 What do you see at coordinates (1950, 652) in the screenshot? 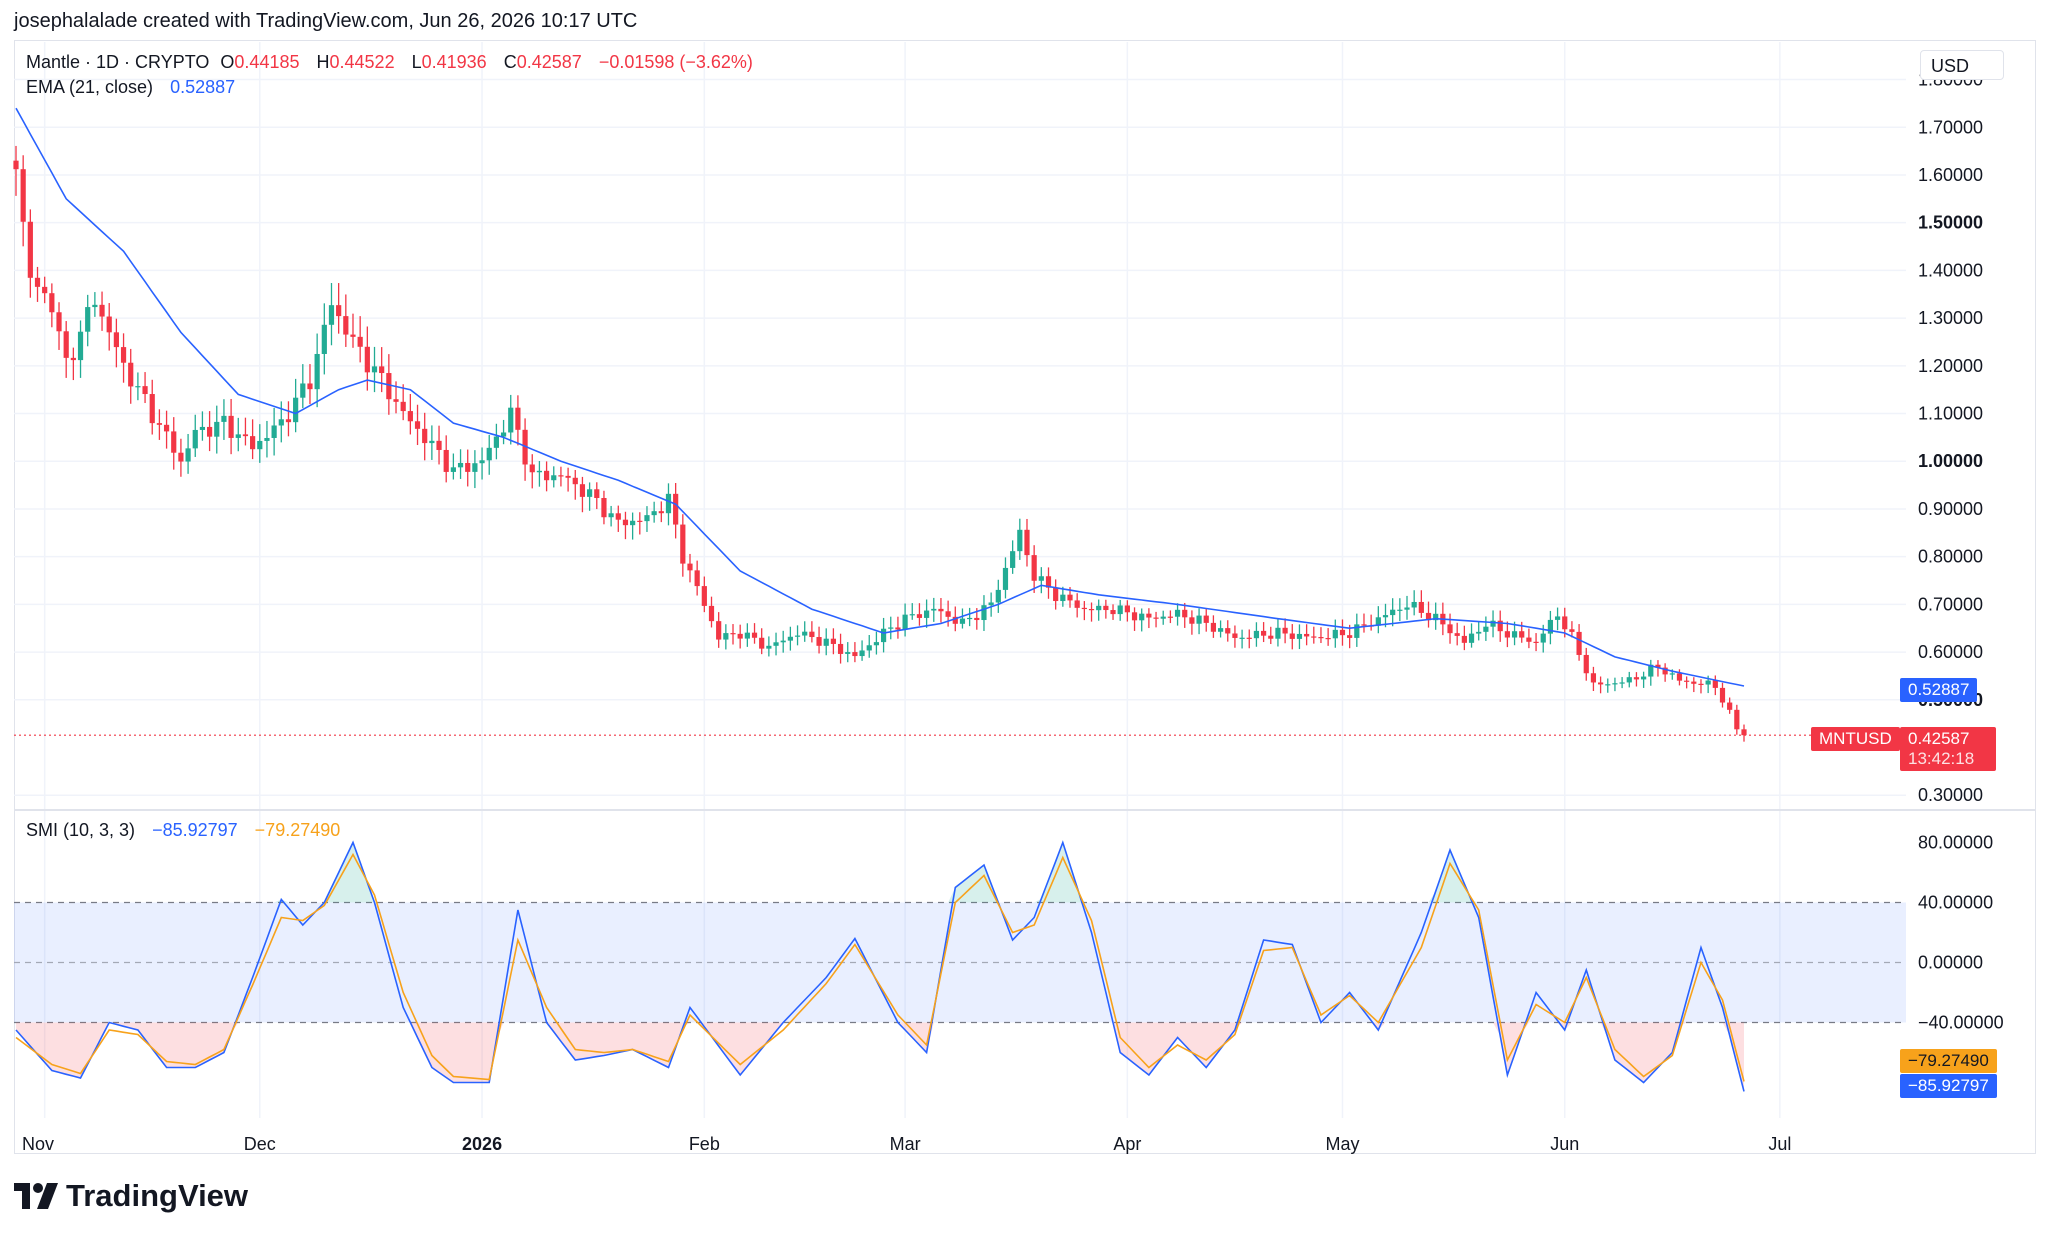
I see `y-tick-label: 0.60000` at bounding box center [1950, 652].